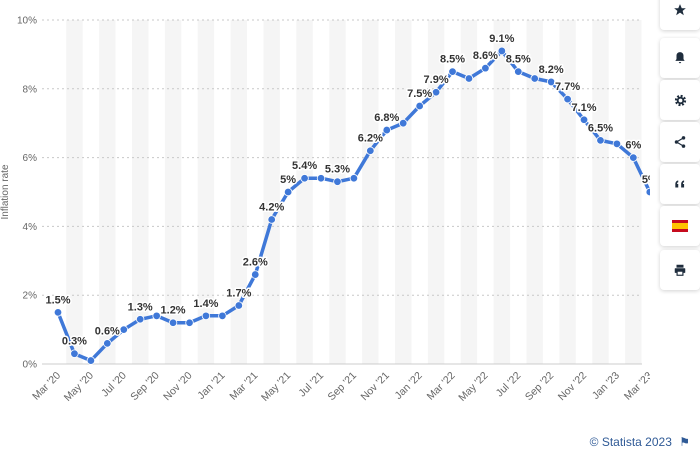  I want to click on share-icon, so click(680, 142).